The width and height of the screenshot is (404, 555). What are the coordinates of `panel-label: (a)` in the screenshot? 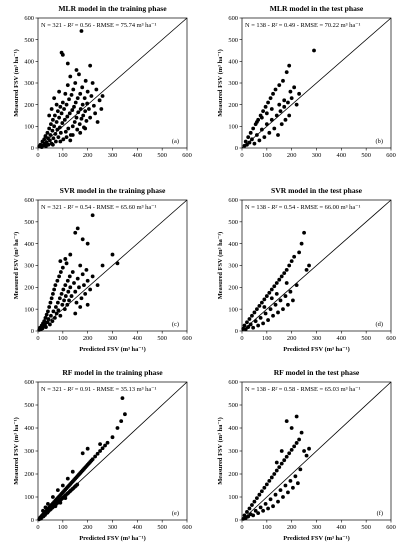 It's located at (175, 141).